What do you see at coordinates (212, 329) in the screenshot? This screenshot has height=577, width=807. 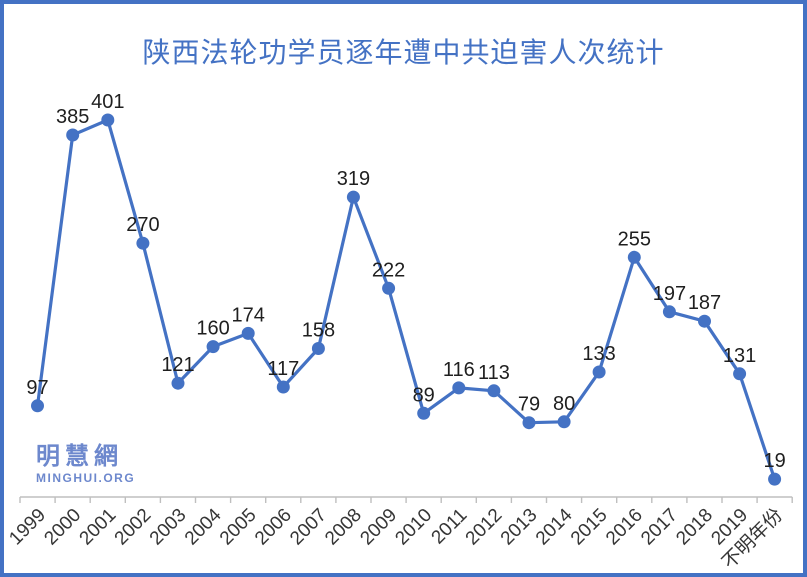 I see `data-label: 160` at bounding box center [212, 329].